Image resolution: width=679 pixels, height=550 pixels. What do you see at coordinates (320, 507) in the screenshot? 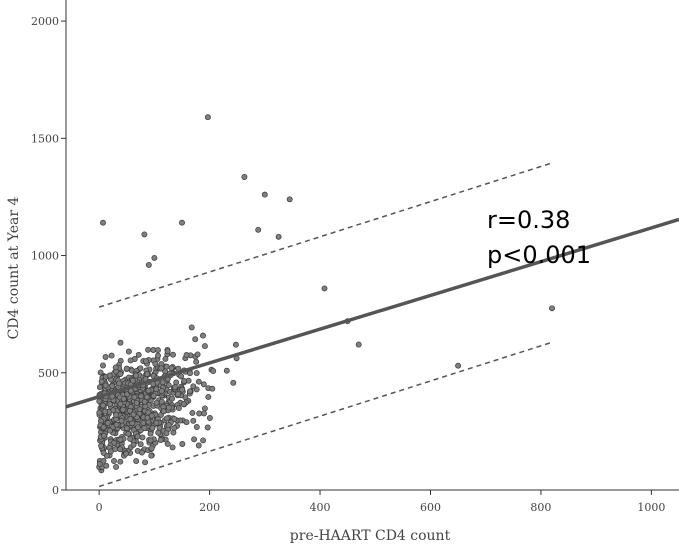
I see `x-tick-label: 400` at bounding box center [320, 507].